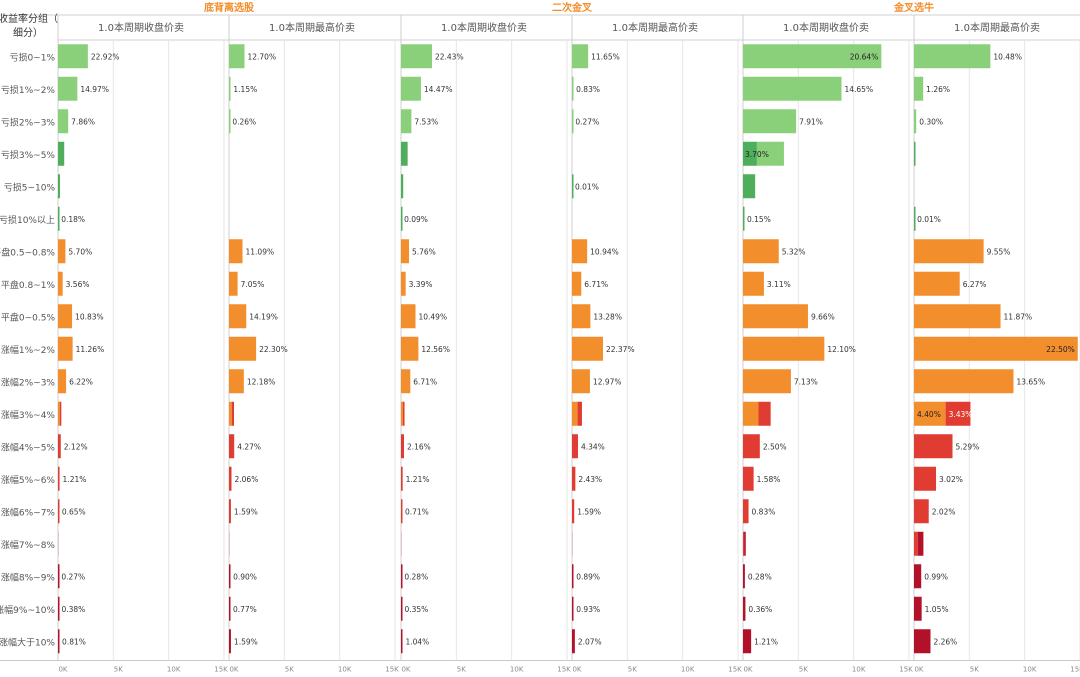  I want to click on data-label: 2.50%, so click(775, 446).